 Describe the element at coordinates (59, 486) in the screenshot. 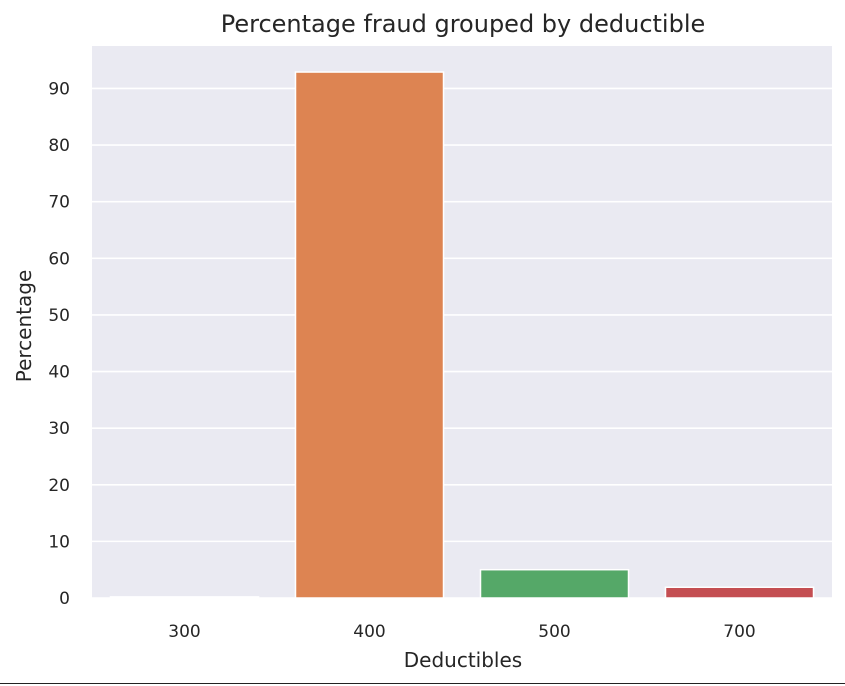

I see `y-tick-label: 20` at that location.